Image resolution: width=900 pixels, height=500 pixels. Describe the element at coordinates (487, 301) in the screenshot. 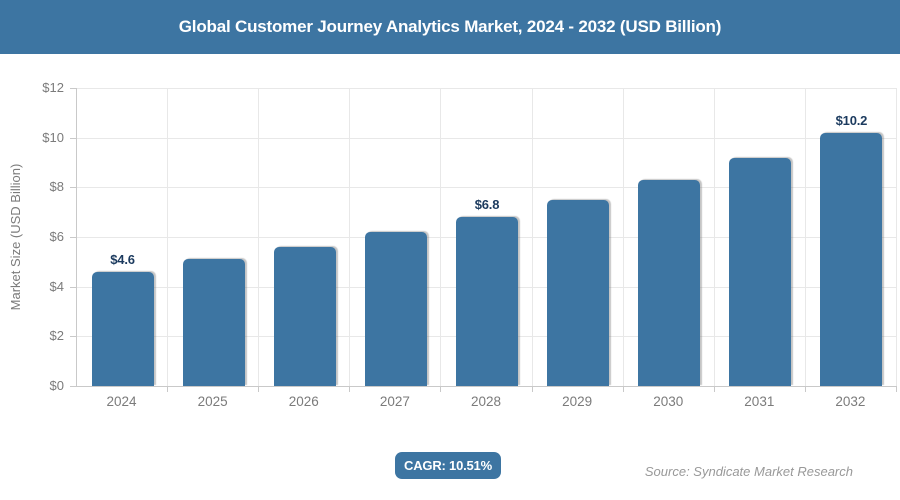

I see `bar-2028` at that location.